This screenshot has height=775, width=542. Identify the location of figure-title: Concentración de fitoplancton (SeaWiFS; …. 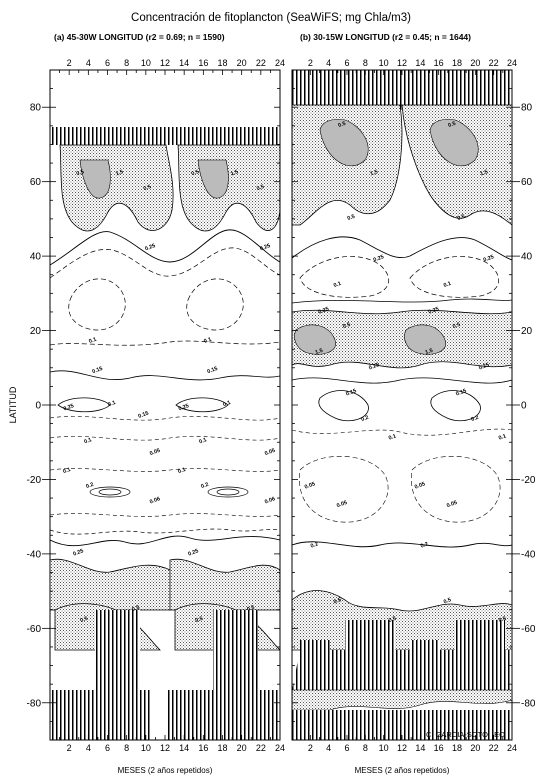
(271, 18).